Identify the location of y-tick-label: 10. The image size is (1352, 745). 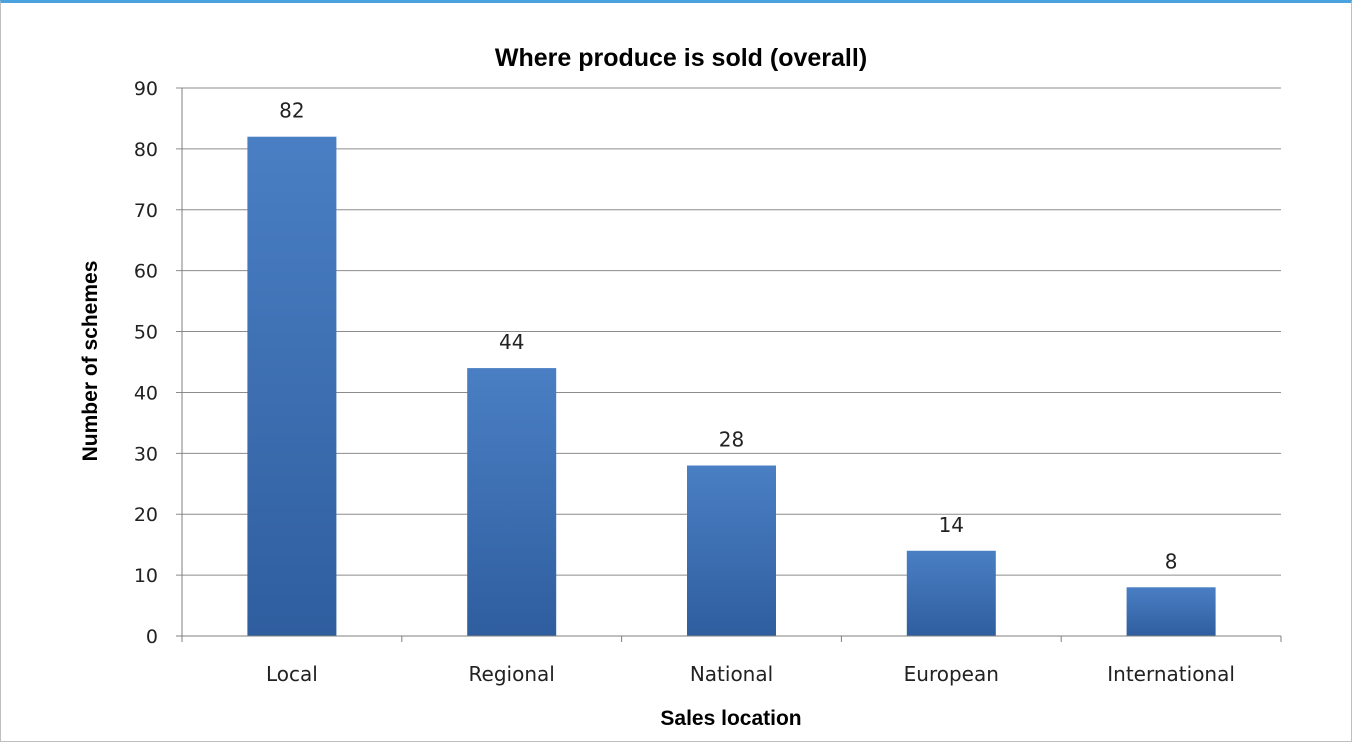
(146, 576).